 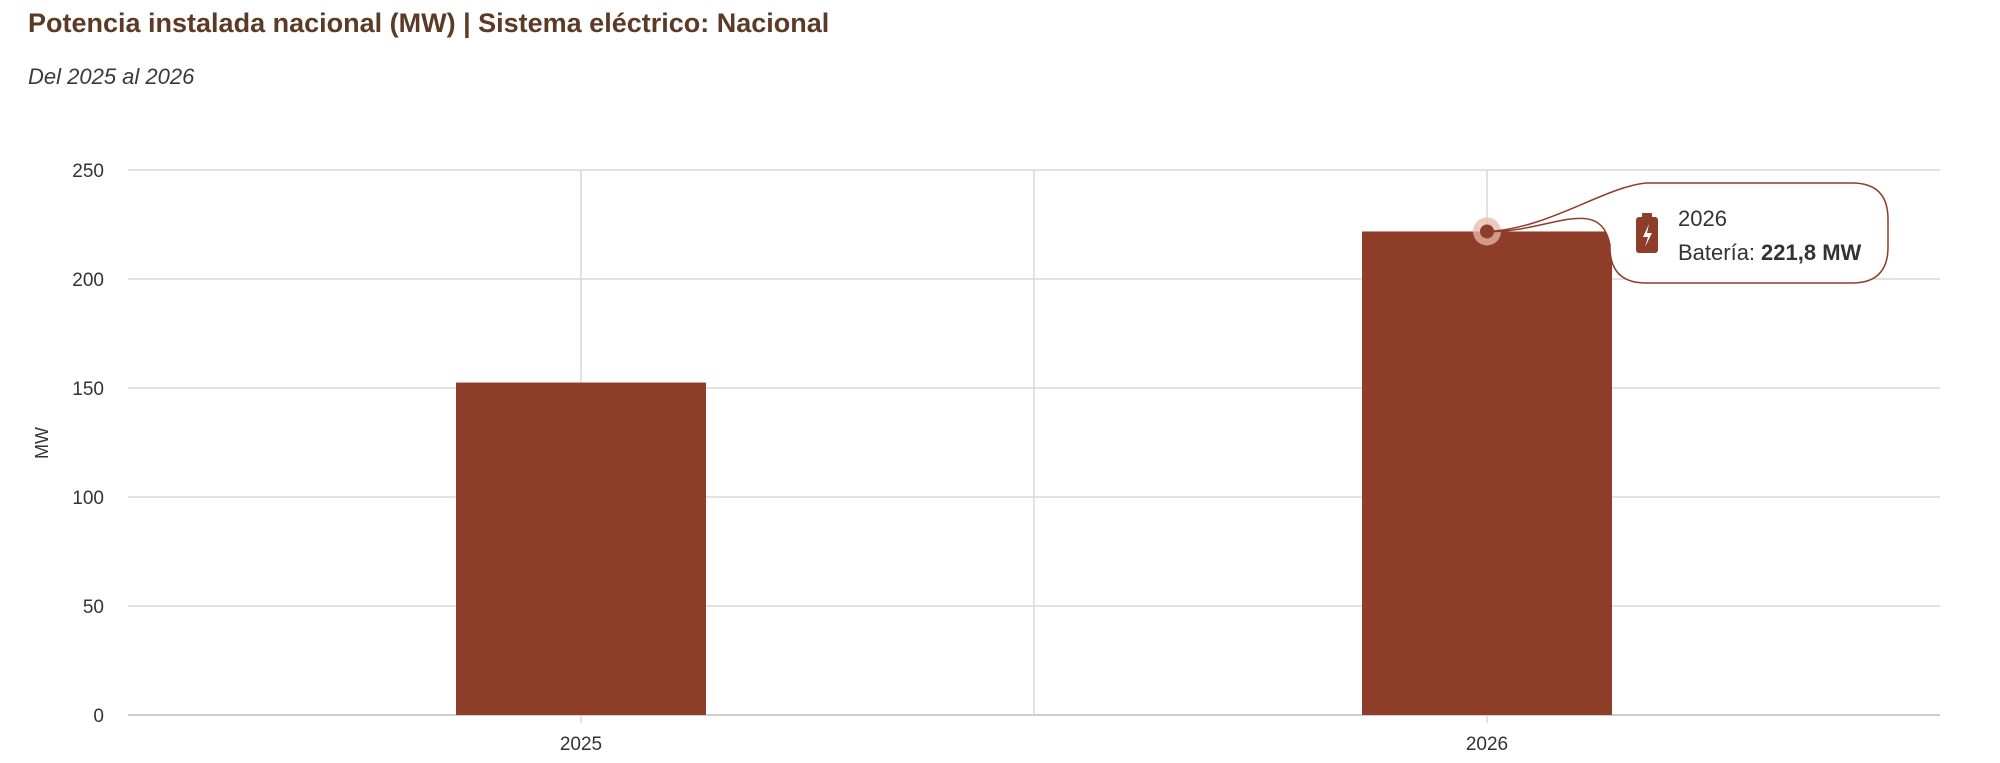 I want to click on y-tick-label: 200, so click(x=88, y=280).